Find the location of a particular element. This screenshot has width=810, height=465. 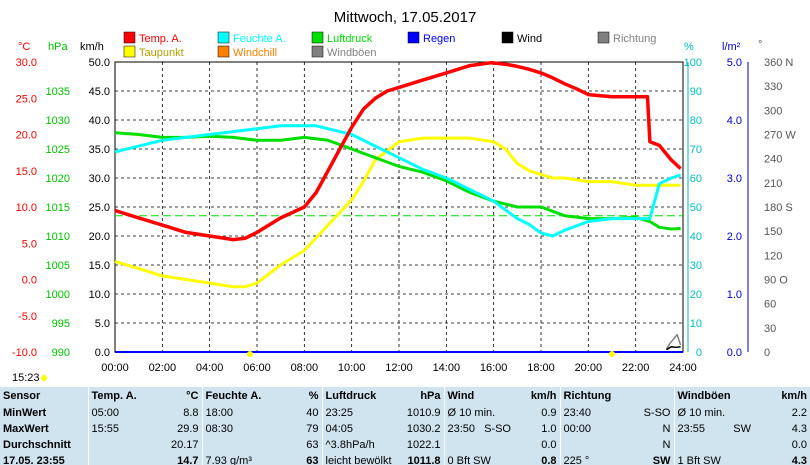

wind-time is located at coordinates (478, 445).